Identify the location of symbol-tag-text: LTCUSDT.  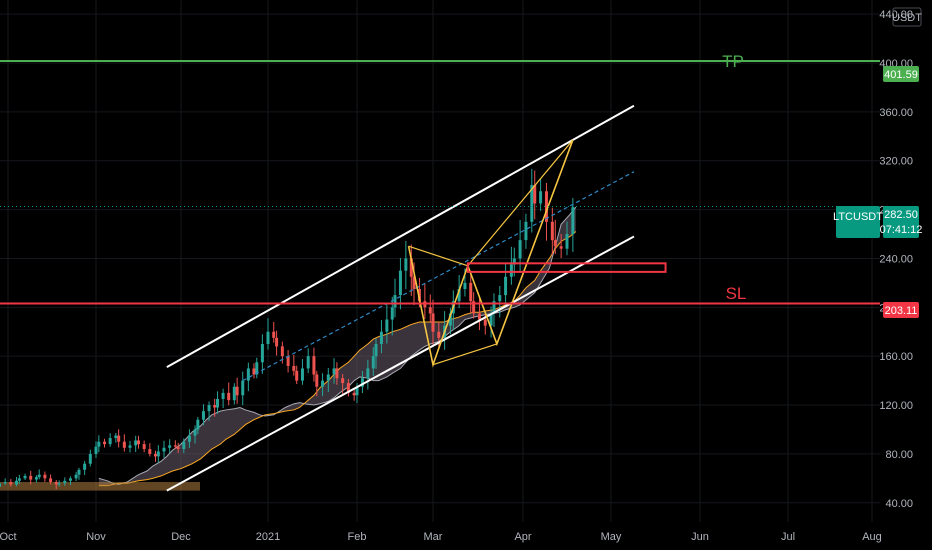
(858, 217).